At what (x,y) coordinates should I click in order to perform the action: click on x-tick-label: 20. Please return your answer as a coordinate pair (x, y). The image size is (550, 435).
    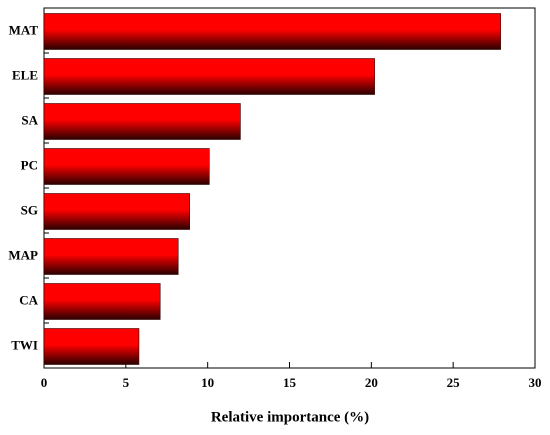
    Looking at the image, I should click on (371, 382).